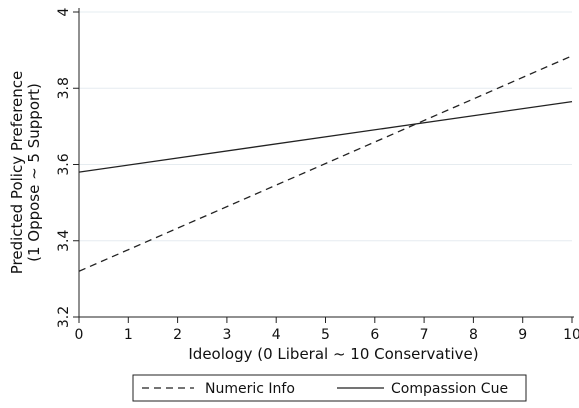 The image size is (579, 408). What do you see at coordinates (333, 354) in the screenshot?
I see `x-axis-title: Ideology (0 Liberal ~ 10 Conservative)` at bounding box center [333, 354].